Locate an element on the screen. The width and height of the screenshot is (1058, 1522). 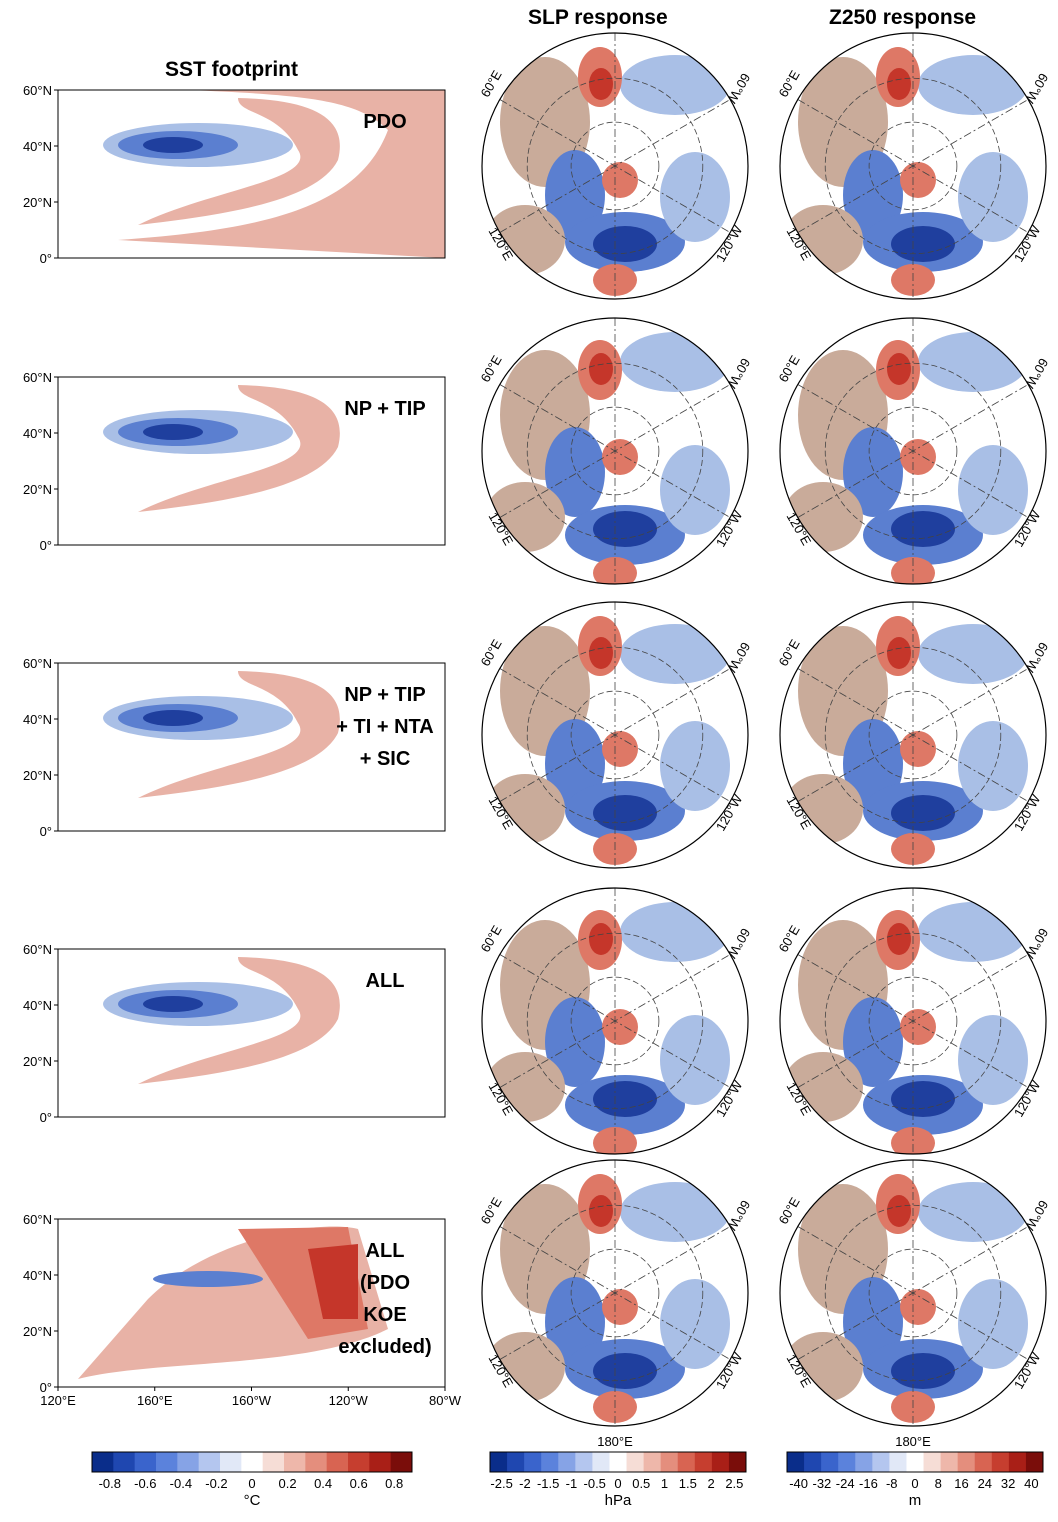
z250-colorbar-tick-label: 32 is located at coordinates (1008, 1483).